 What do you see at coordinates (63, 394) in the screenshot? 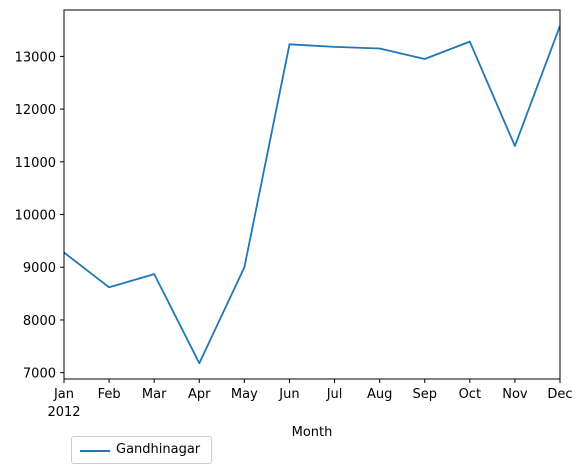
I see `x-tick-label-jan: Jan` at bounding box center [63, 394].